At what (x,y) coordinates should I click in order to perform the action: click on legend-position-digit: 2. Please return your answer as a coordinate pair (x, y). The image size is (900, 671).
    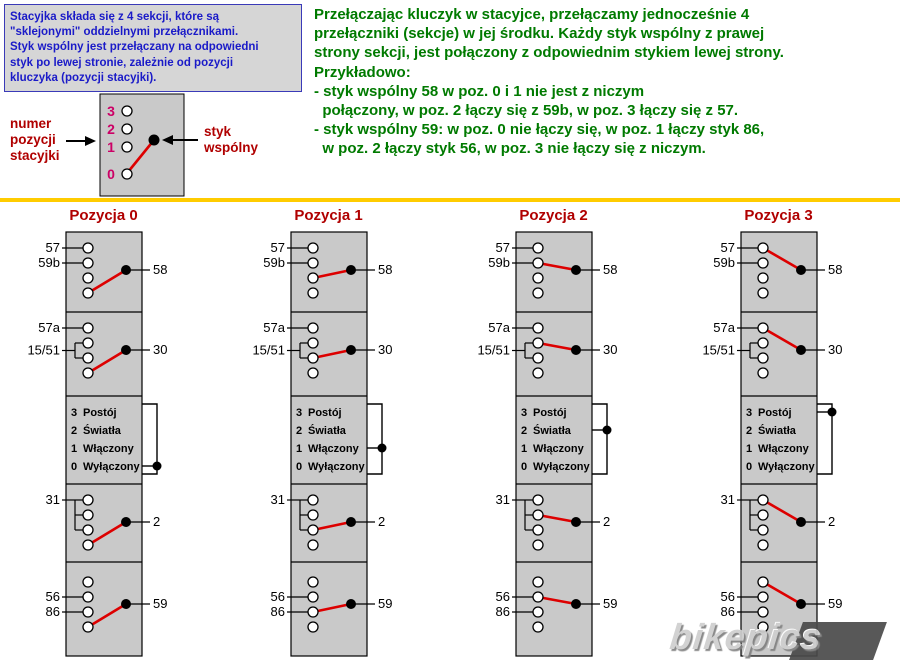
    Looking at the image, I should click on (111, 129).